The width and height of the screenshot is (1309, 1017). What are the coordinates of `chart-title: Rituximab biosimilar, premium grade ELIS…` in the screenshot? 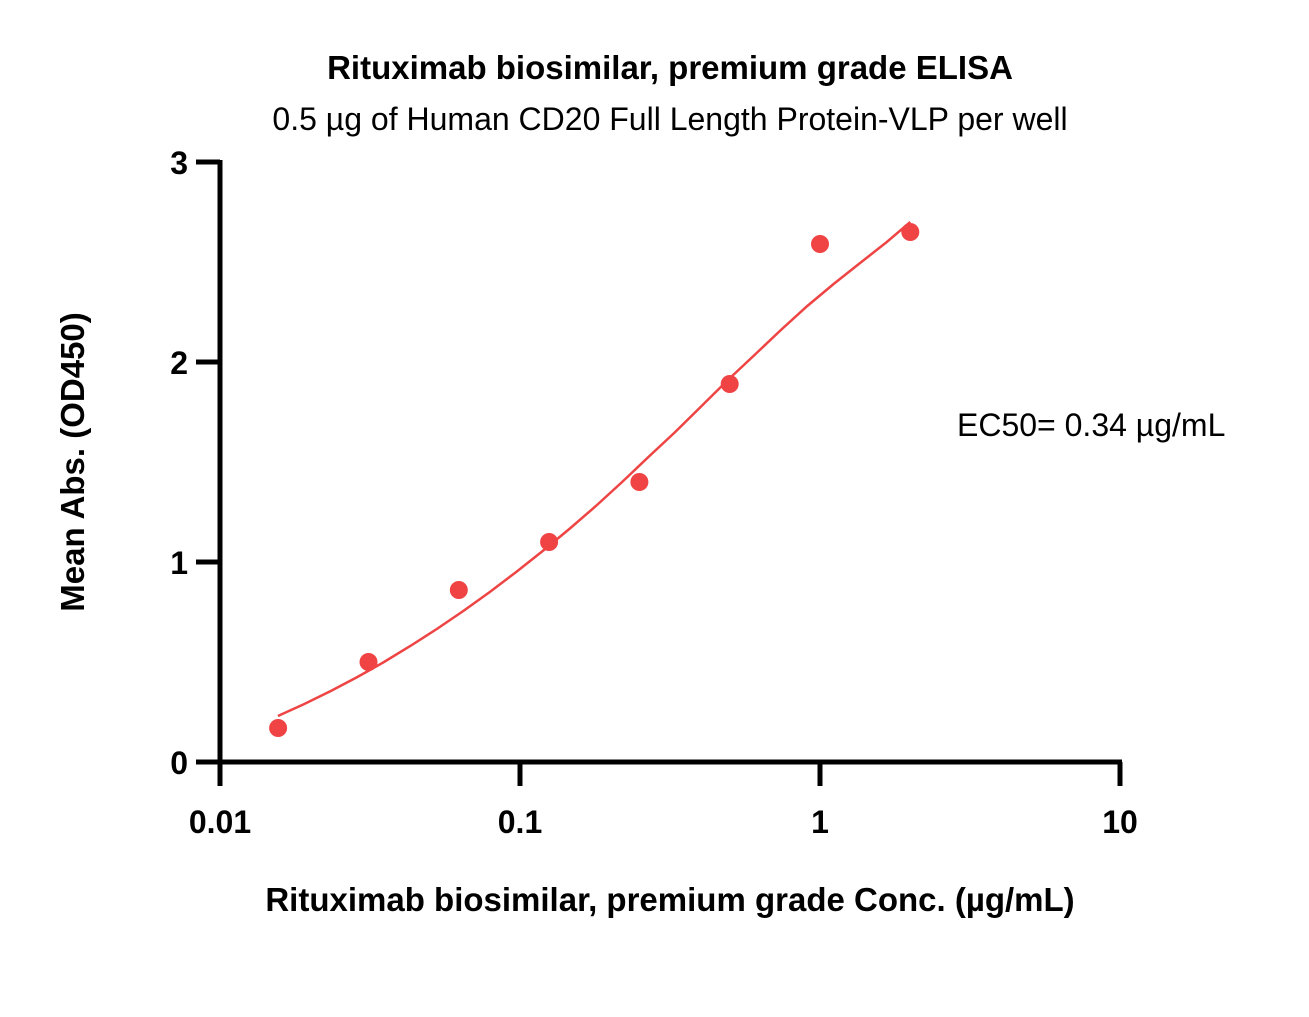 It's located at (670, 67).